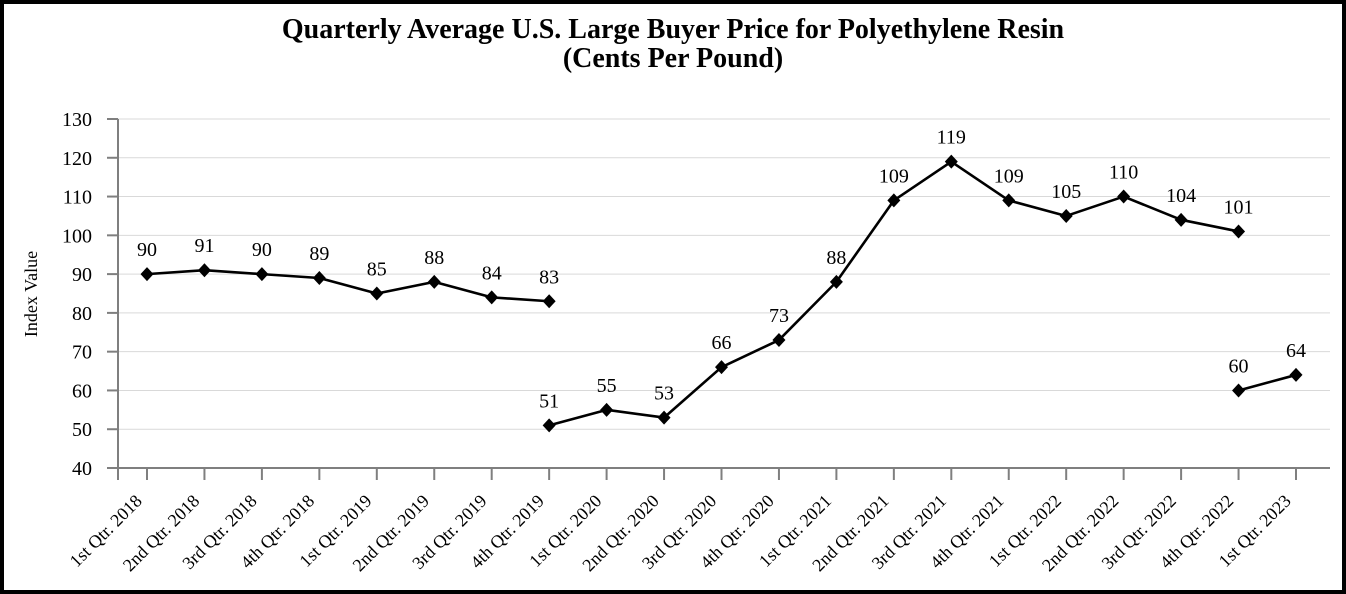 The width and height of the screenshot is (1346, 594). I want to click on data-point-label: 53, so click(664, 394).